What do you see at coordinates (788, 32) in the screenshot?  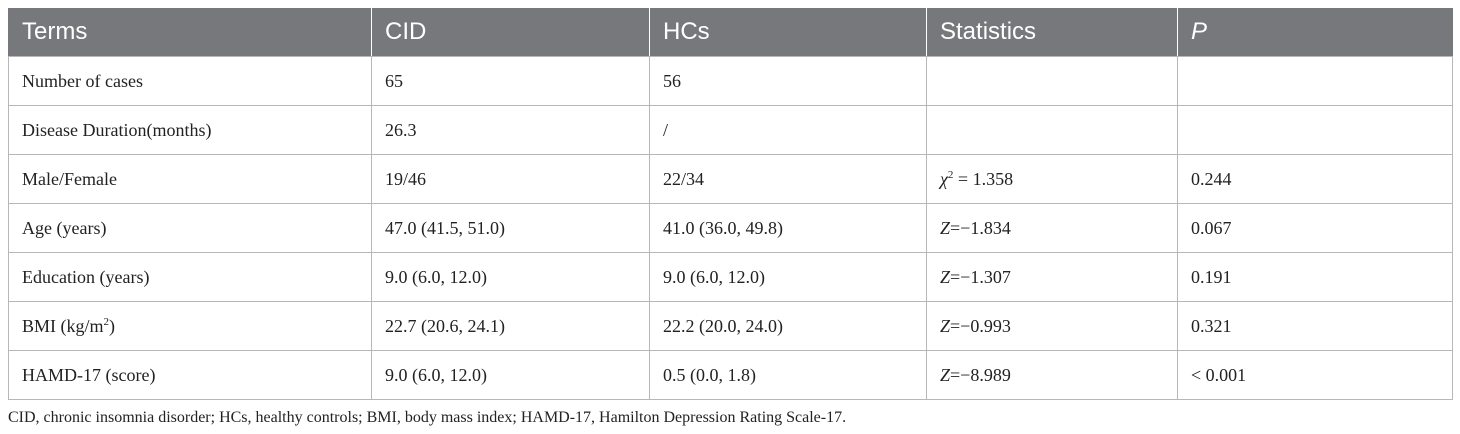 I see `header-hcs: HCs` at bounding box center [788, 32].